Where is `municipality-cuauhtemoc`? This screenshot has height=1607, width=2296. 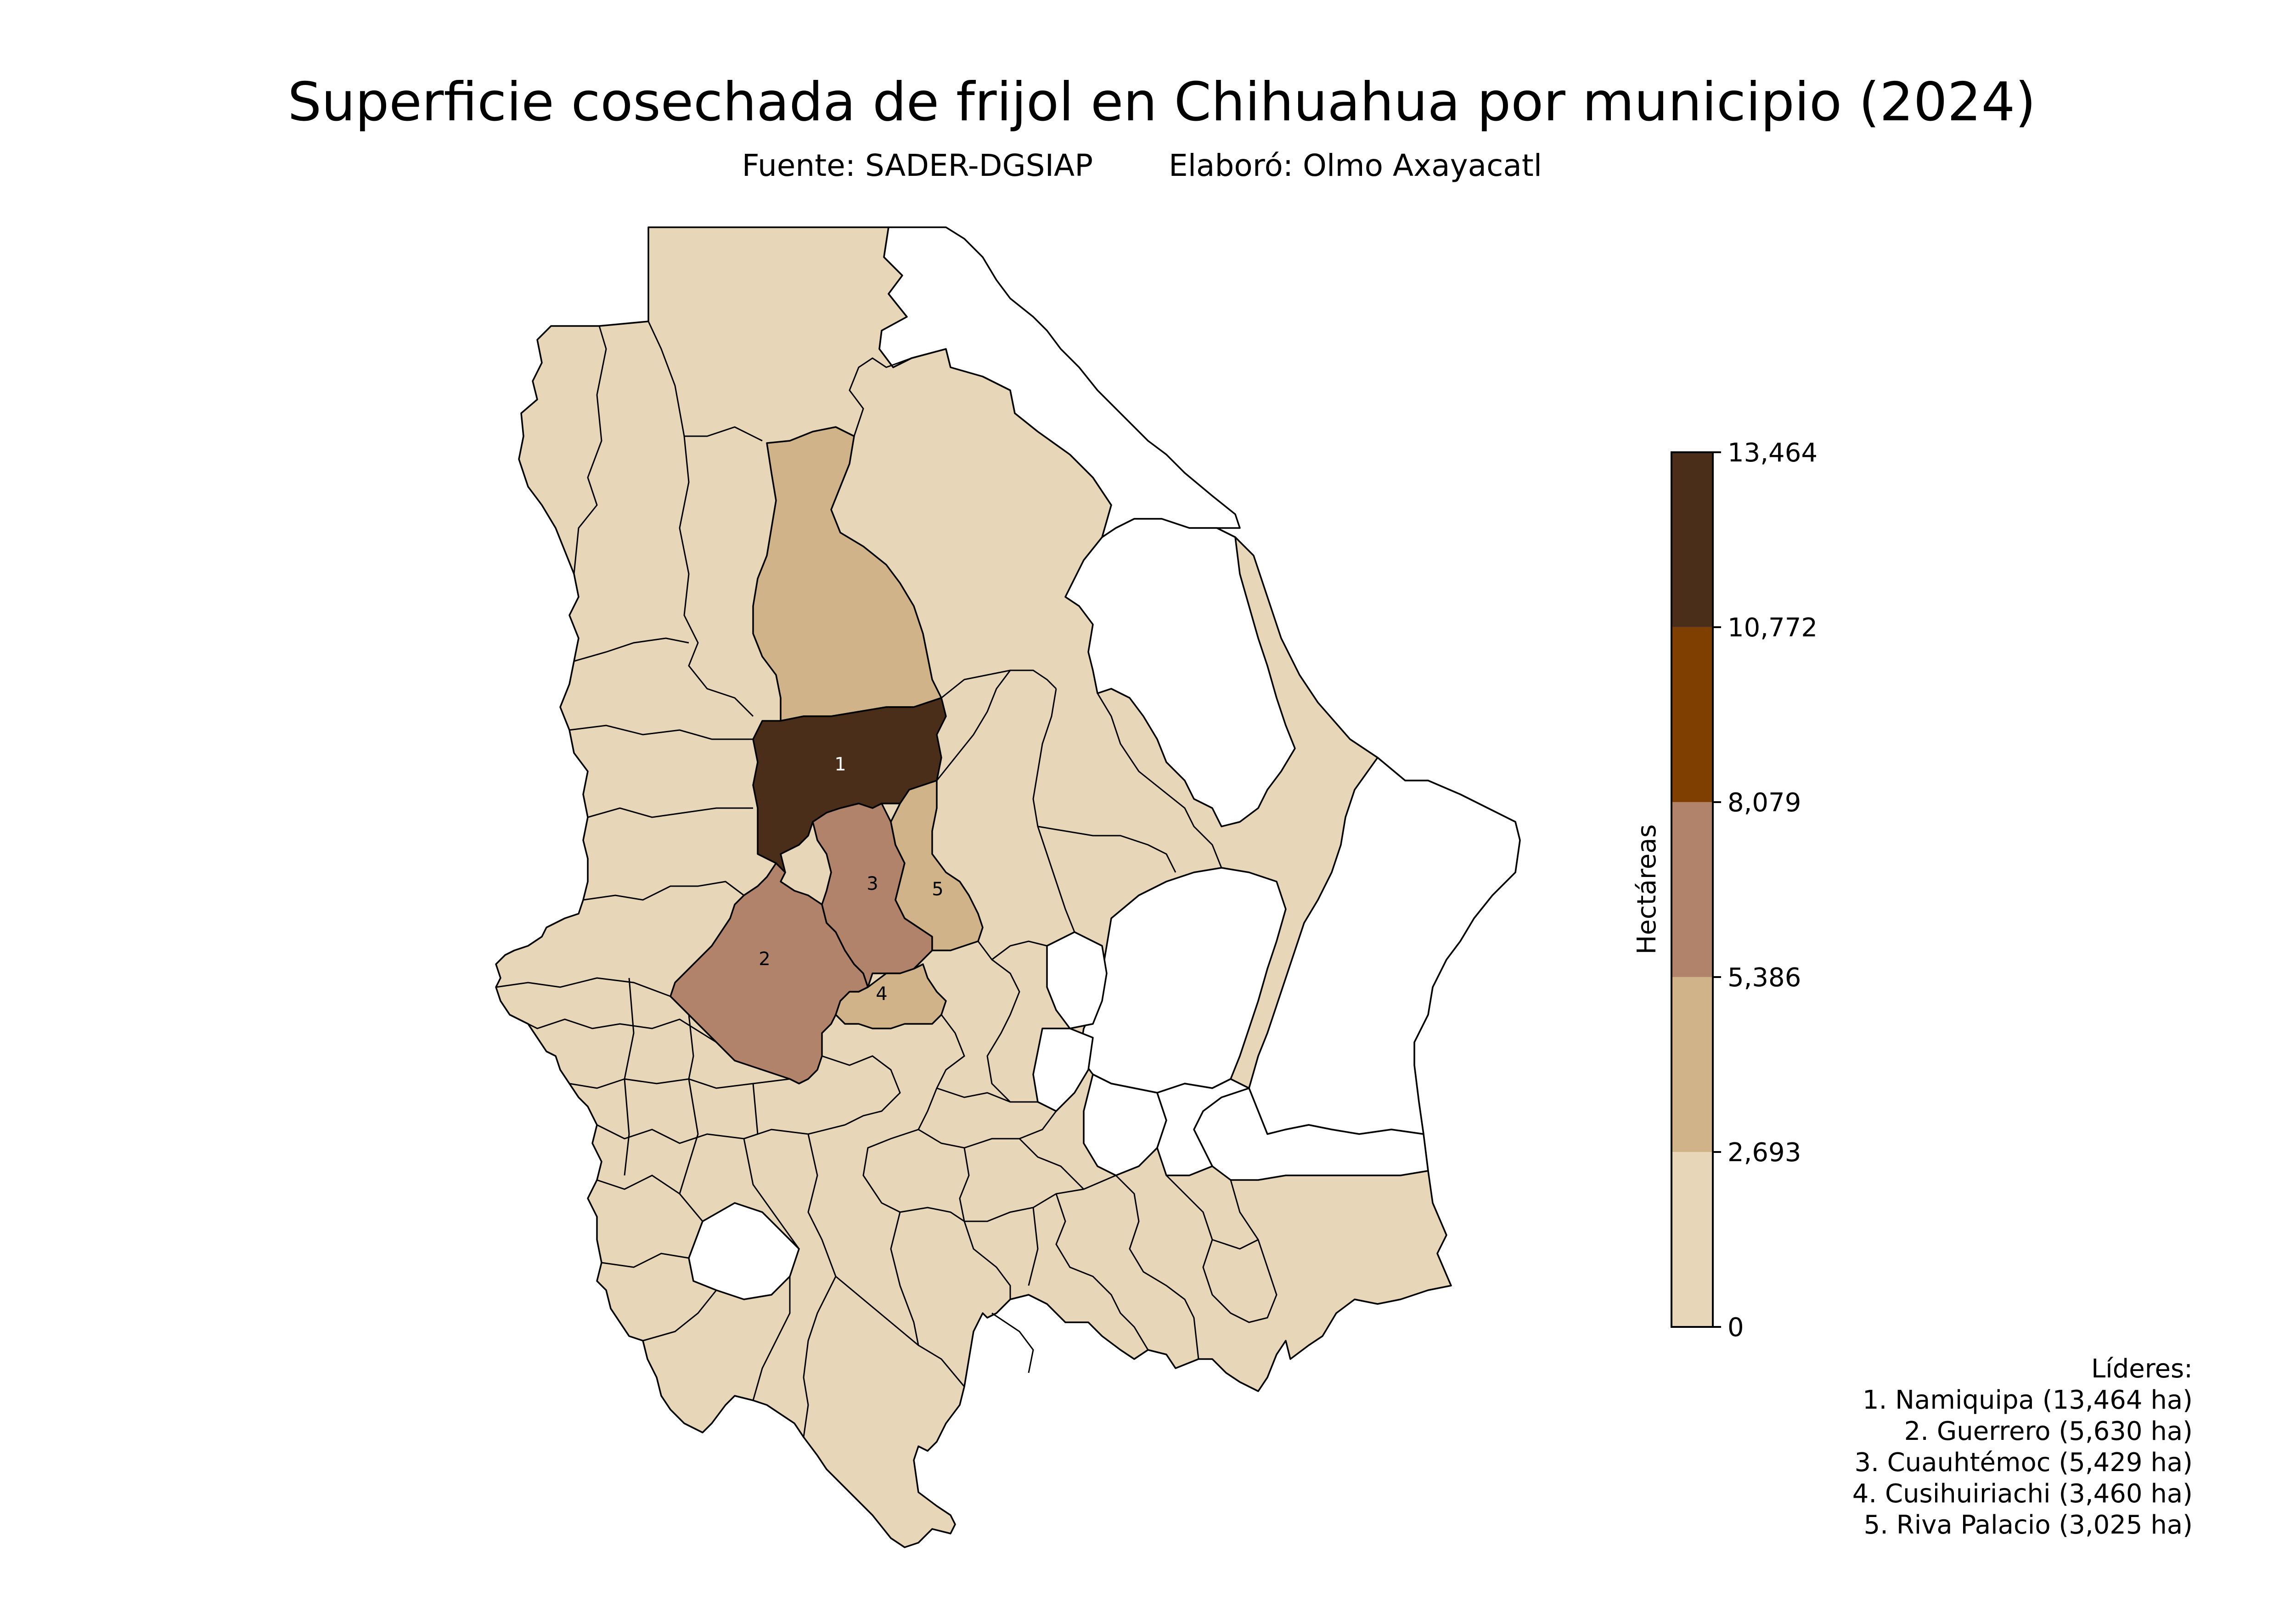
municipality-cuauhtemoc is located at coordinates (872, 895).